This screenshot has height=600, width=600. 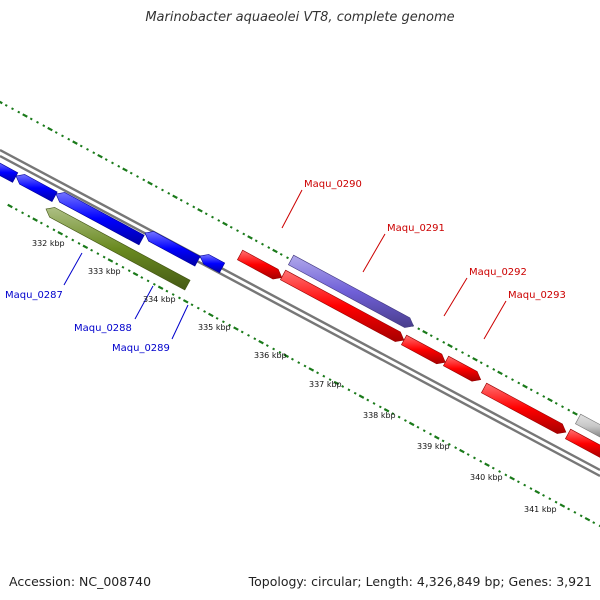 What do you see at coordinates (48, 243) in the screenshot?
I see `scale-label: 332 kbp` at bounding box center [48, 243].